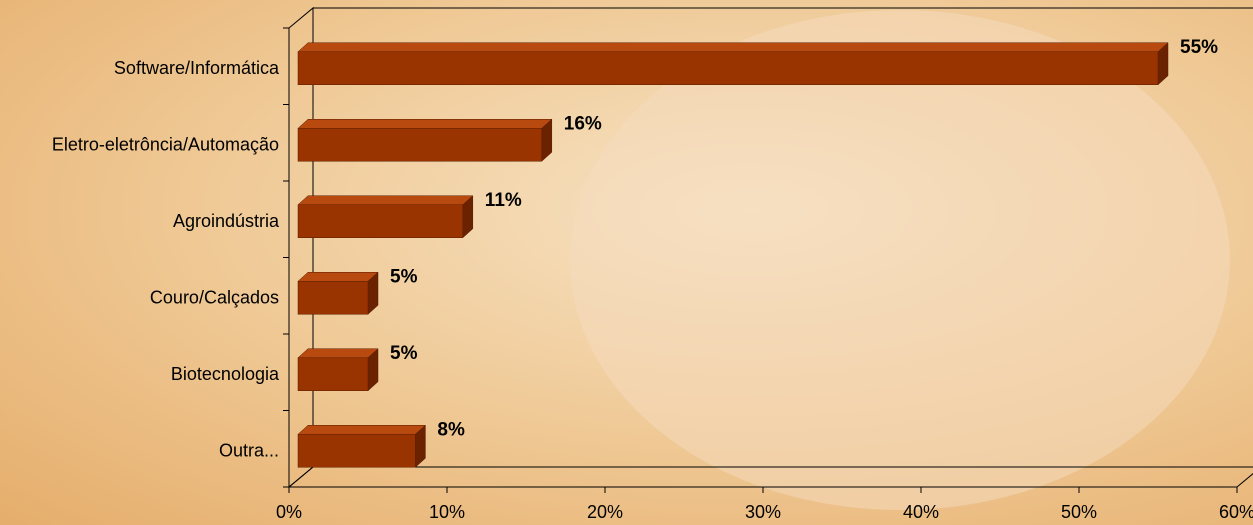 This screenshot has width=1253, height=525. I want to click on y-tick-label: Couro/Calçados, so click(214, 298).